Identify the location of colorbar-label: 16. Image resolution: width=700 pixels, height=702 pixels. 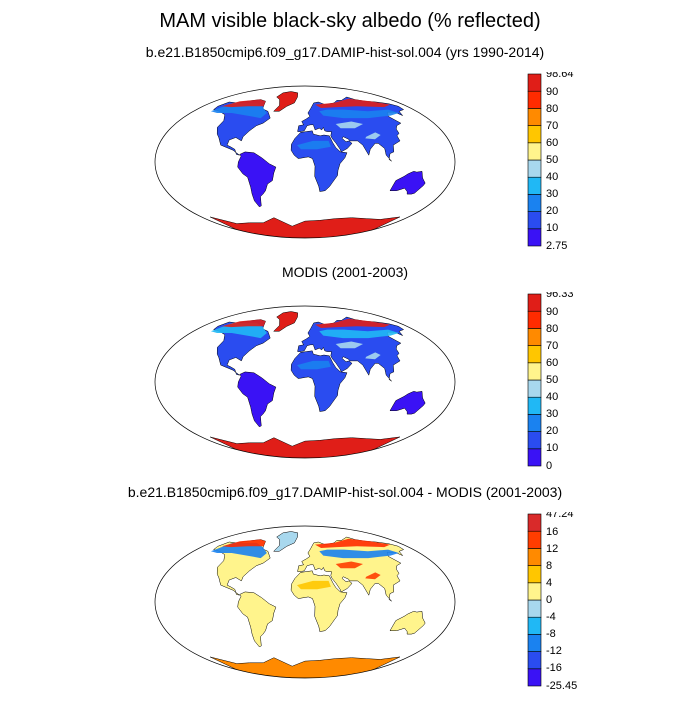
(552, 532).